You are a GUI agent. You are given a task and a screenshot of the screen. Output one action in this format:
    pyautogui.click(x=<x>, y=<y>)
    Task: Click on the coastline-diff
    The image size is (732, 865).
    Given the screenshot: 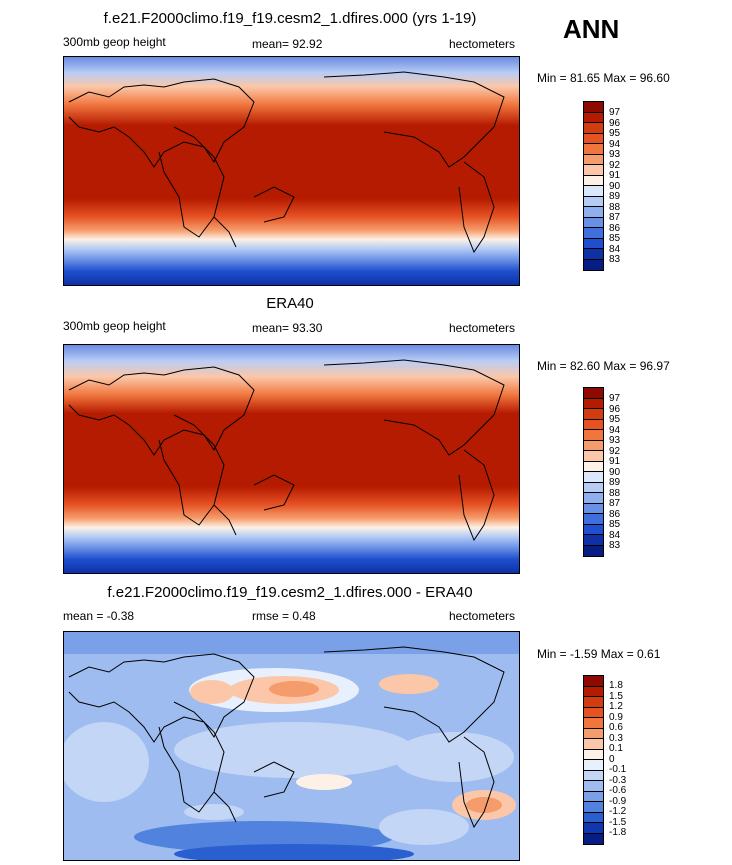 What is the action you would take?
    pyautogui.click(x=286, y=737)
    